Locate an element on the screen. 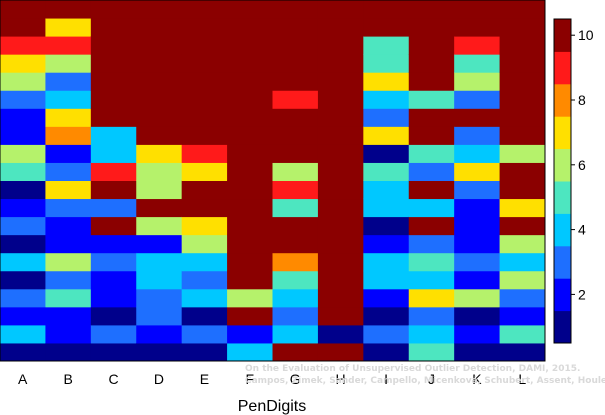  x-tick-label-I: I is located at coordinates (386, 379).